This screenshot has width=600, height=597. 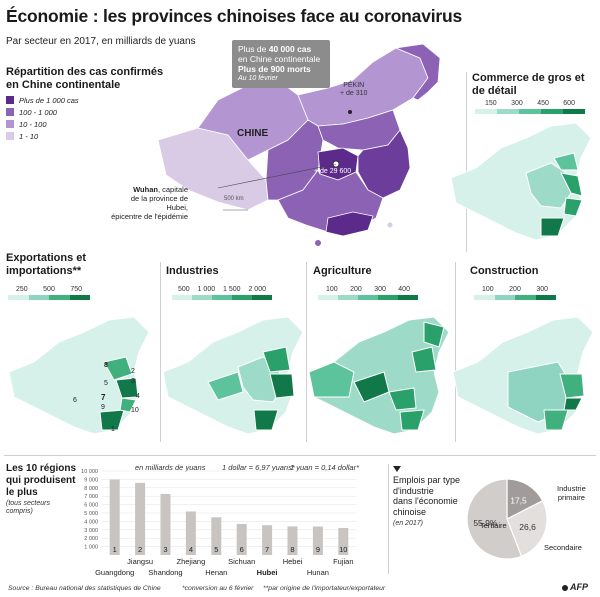 I want to click on bar-hebei, so click(x=292, y=540).